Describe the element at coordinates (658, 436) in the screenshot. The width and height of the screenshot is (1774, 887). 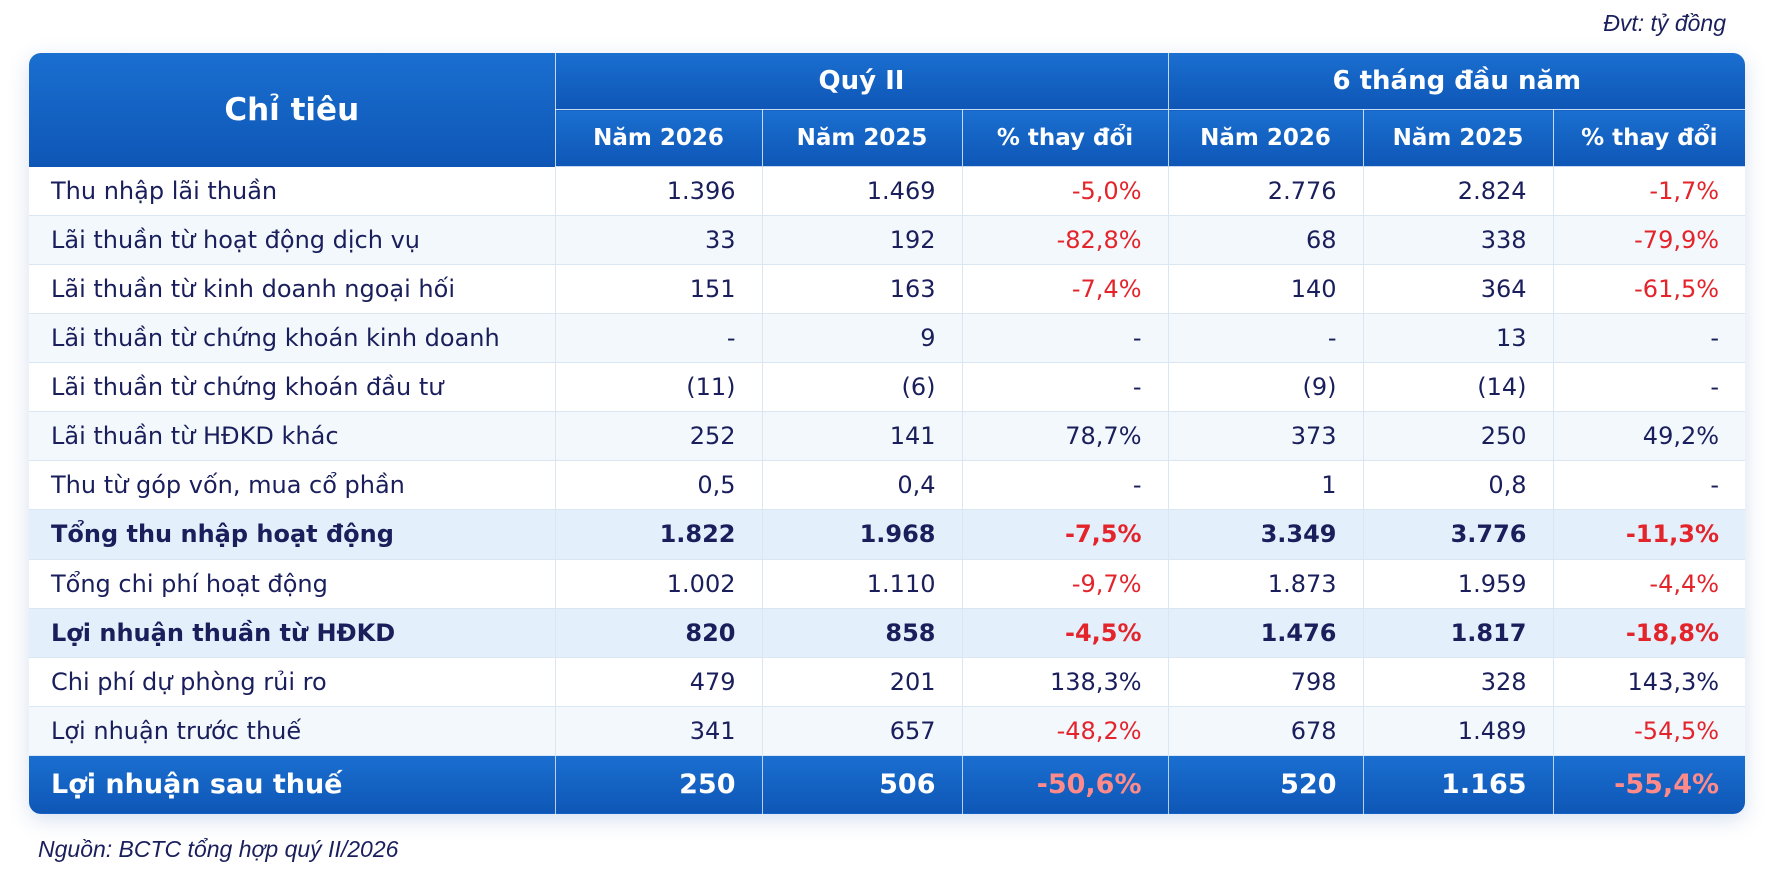
I see `cell-q2-2026: 252` at that location.